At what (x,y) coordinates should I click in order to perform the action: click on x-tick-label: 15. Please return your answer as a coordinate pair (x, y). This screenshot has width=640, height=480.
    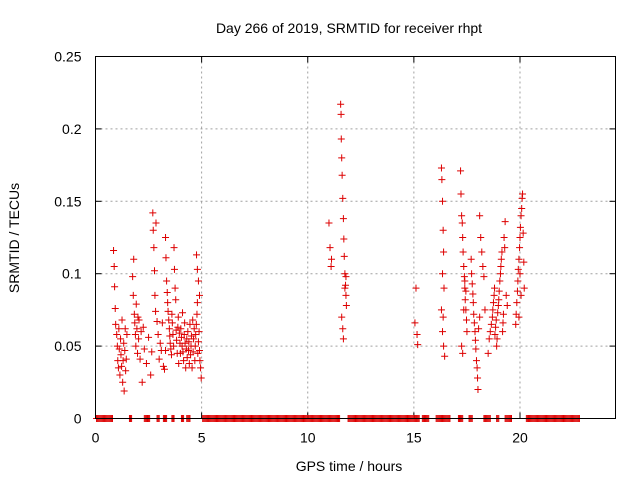
    Looking at the image, I should click on (414, 438).